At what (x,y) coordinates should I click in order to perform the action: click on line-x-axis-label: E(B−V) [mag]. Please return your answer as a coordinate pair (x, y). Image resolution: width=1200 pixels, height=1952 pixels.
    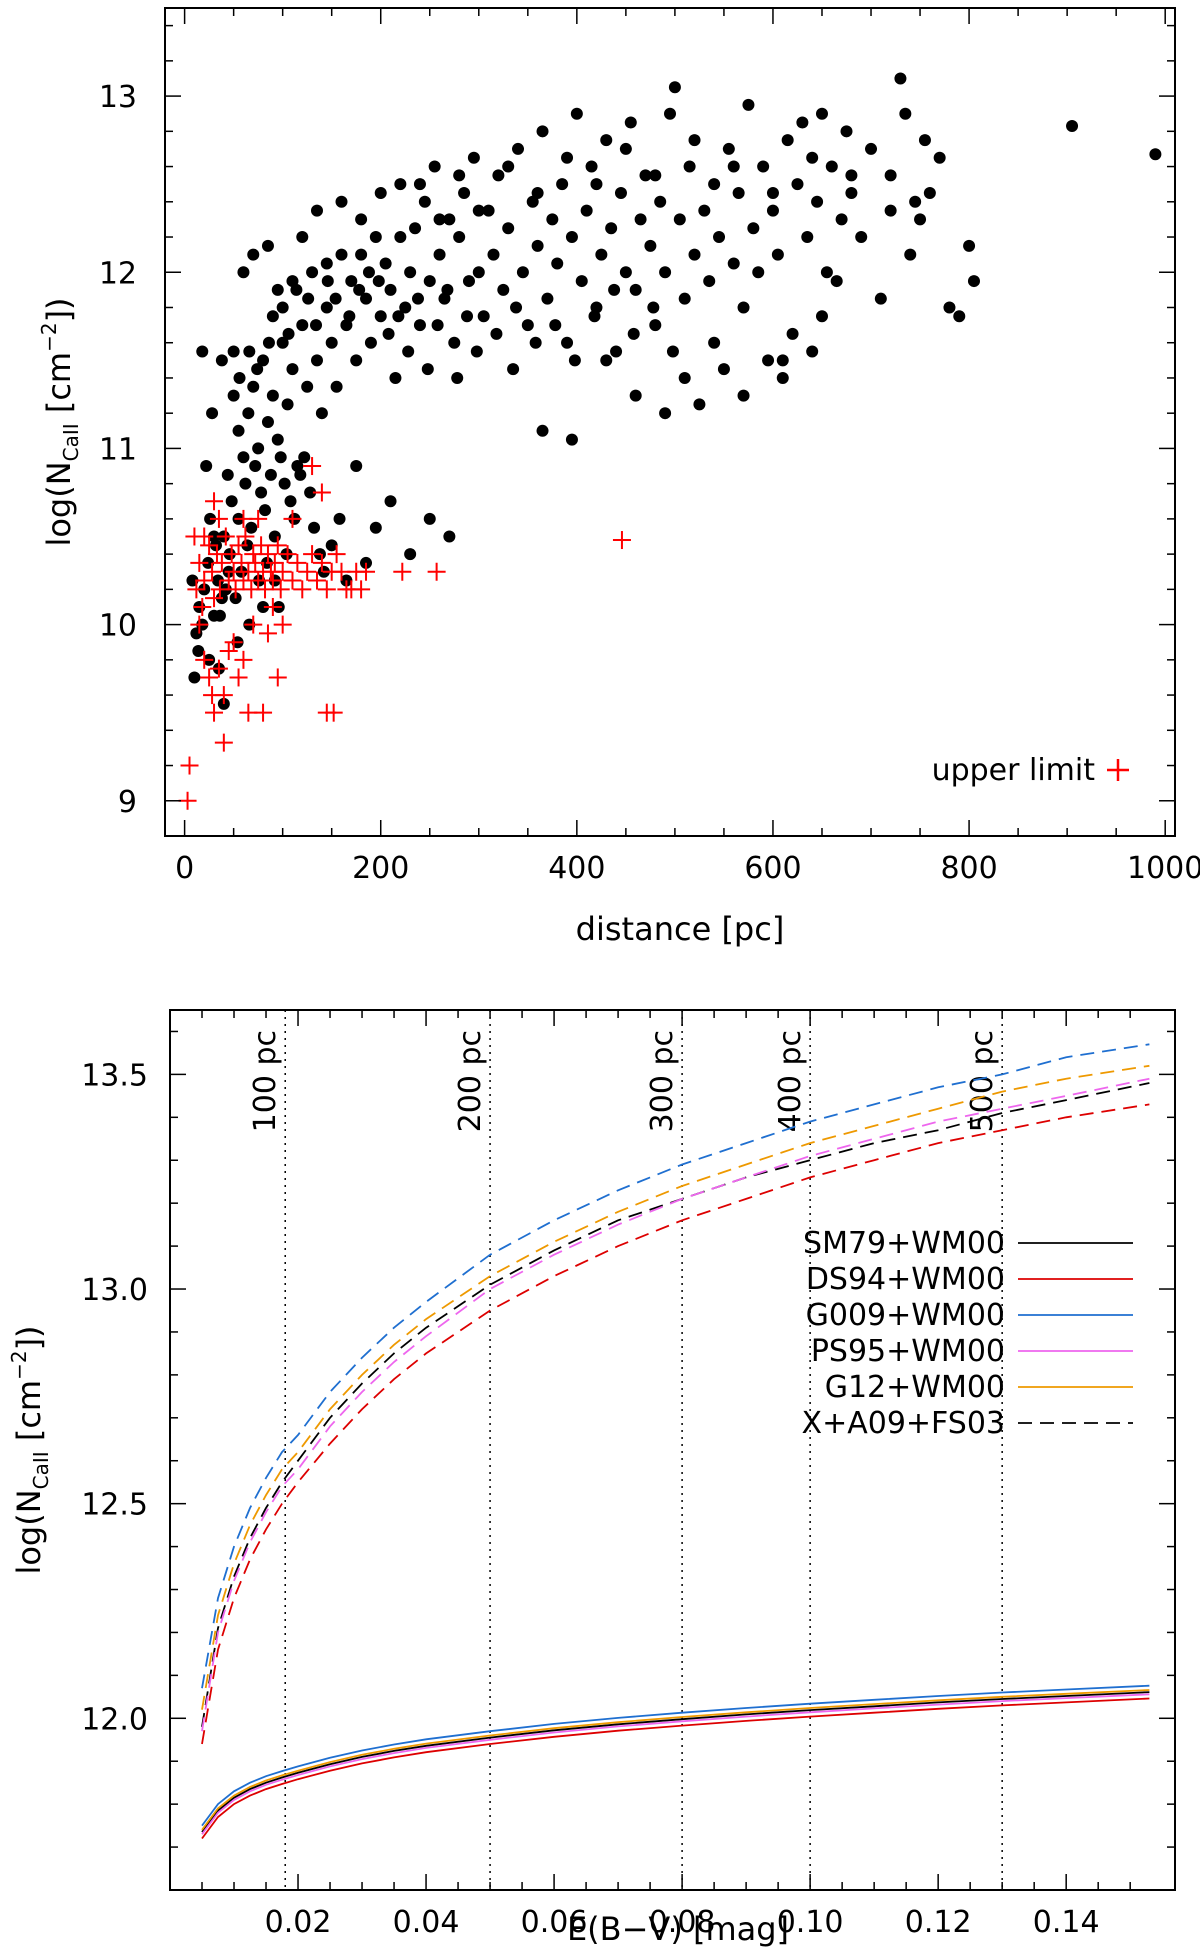
    Looking at the image, I should click on (678, 1929).